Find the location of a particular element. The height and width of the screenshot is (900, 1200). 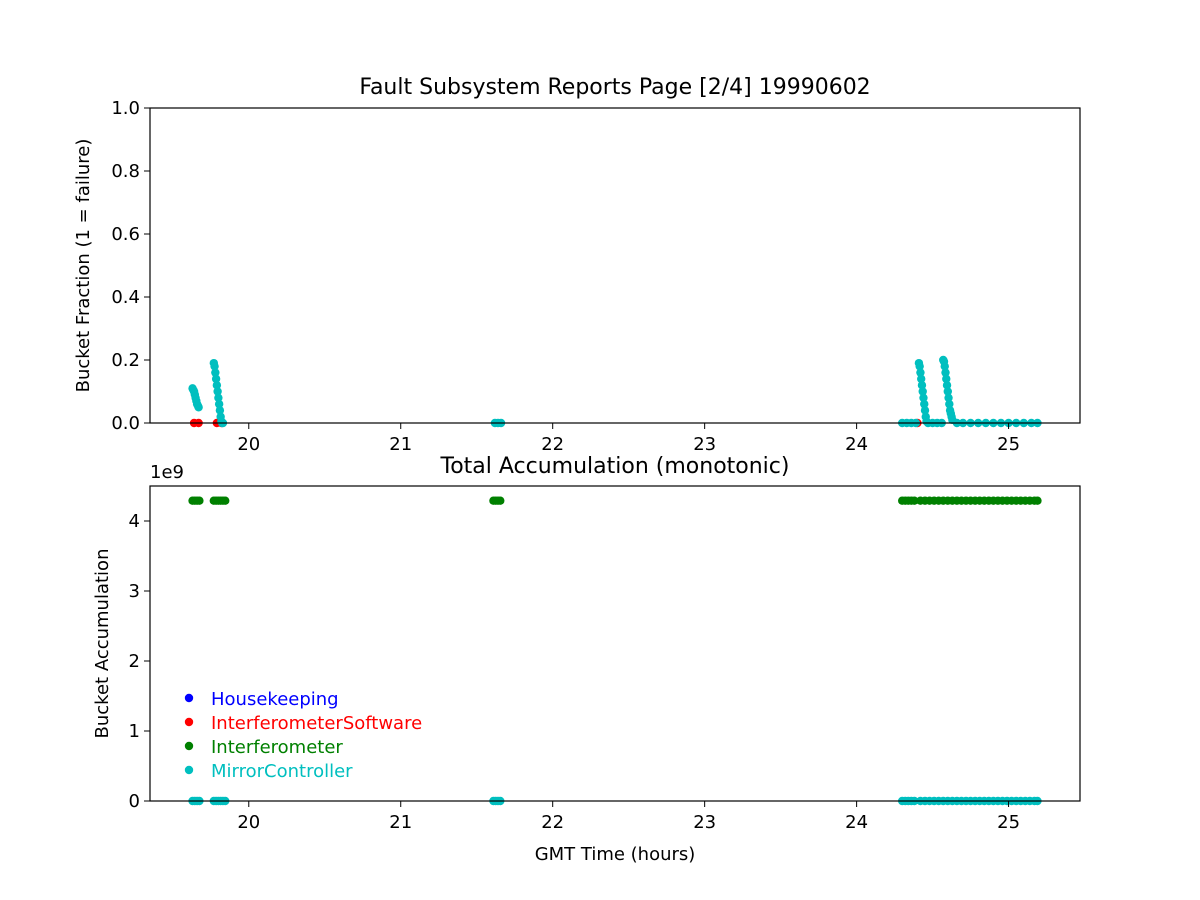

top-chart-ytick-label-2: 0.4 is located at coordinates (125, 297).